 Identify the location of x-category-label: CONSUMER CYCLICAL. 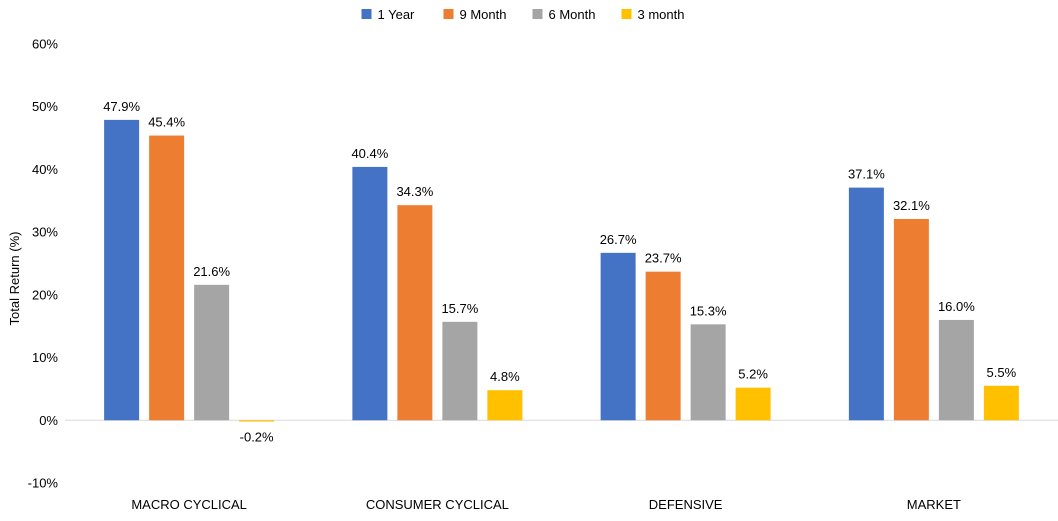
(437, 504).